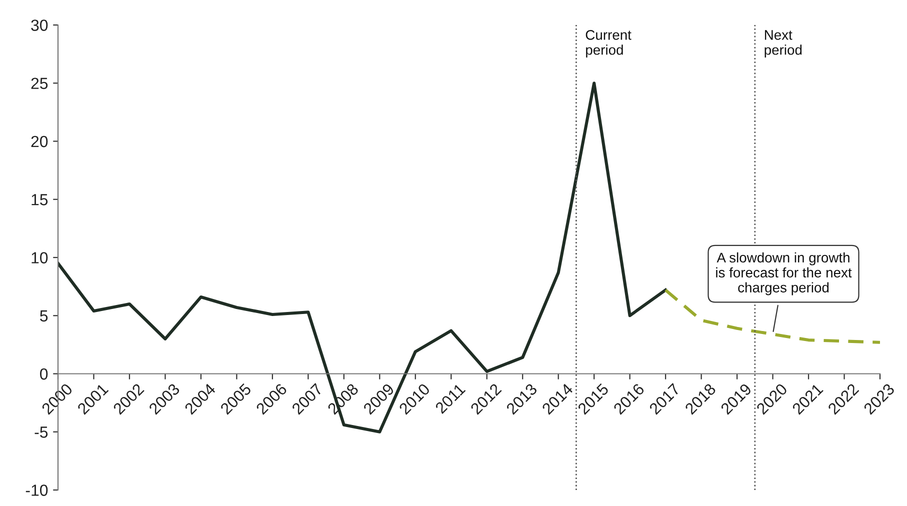 The width and height of the screenshot is (907, 506). Describe the element at coordinates (41, 432) in the screenshot. I see `y-tick-label: -5` at that location.